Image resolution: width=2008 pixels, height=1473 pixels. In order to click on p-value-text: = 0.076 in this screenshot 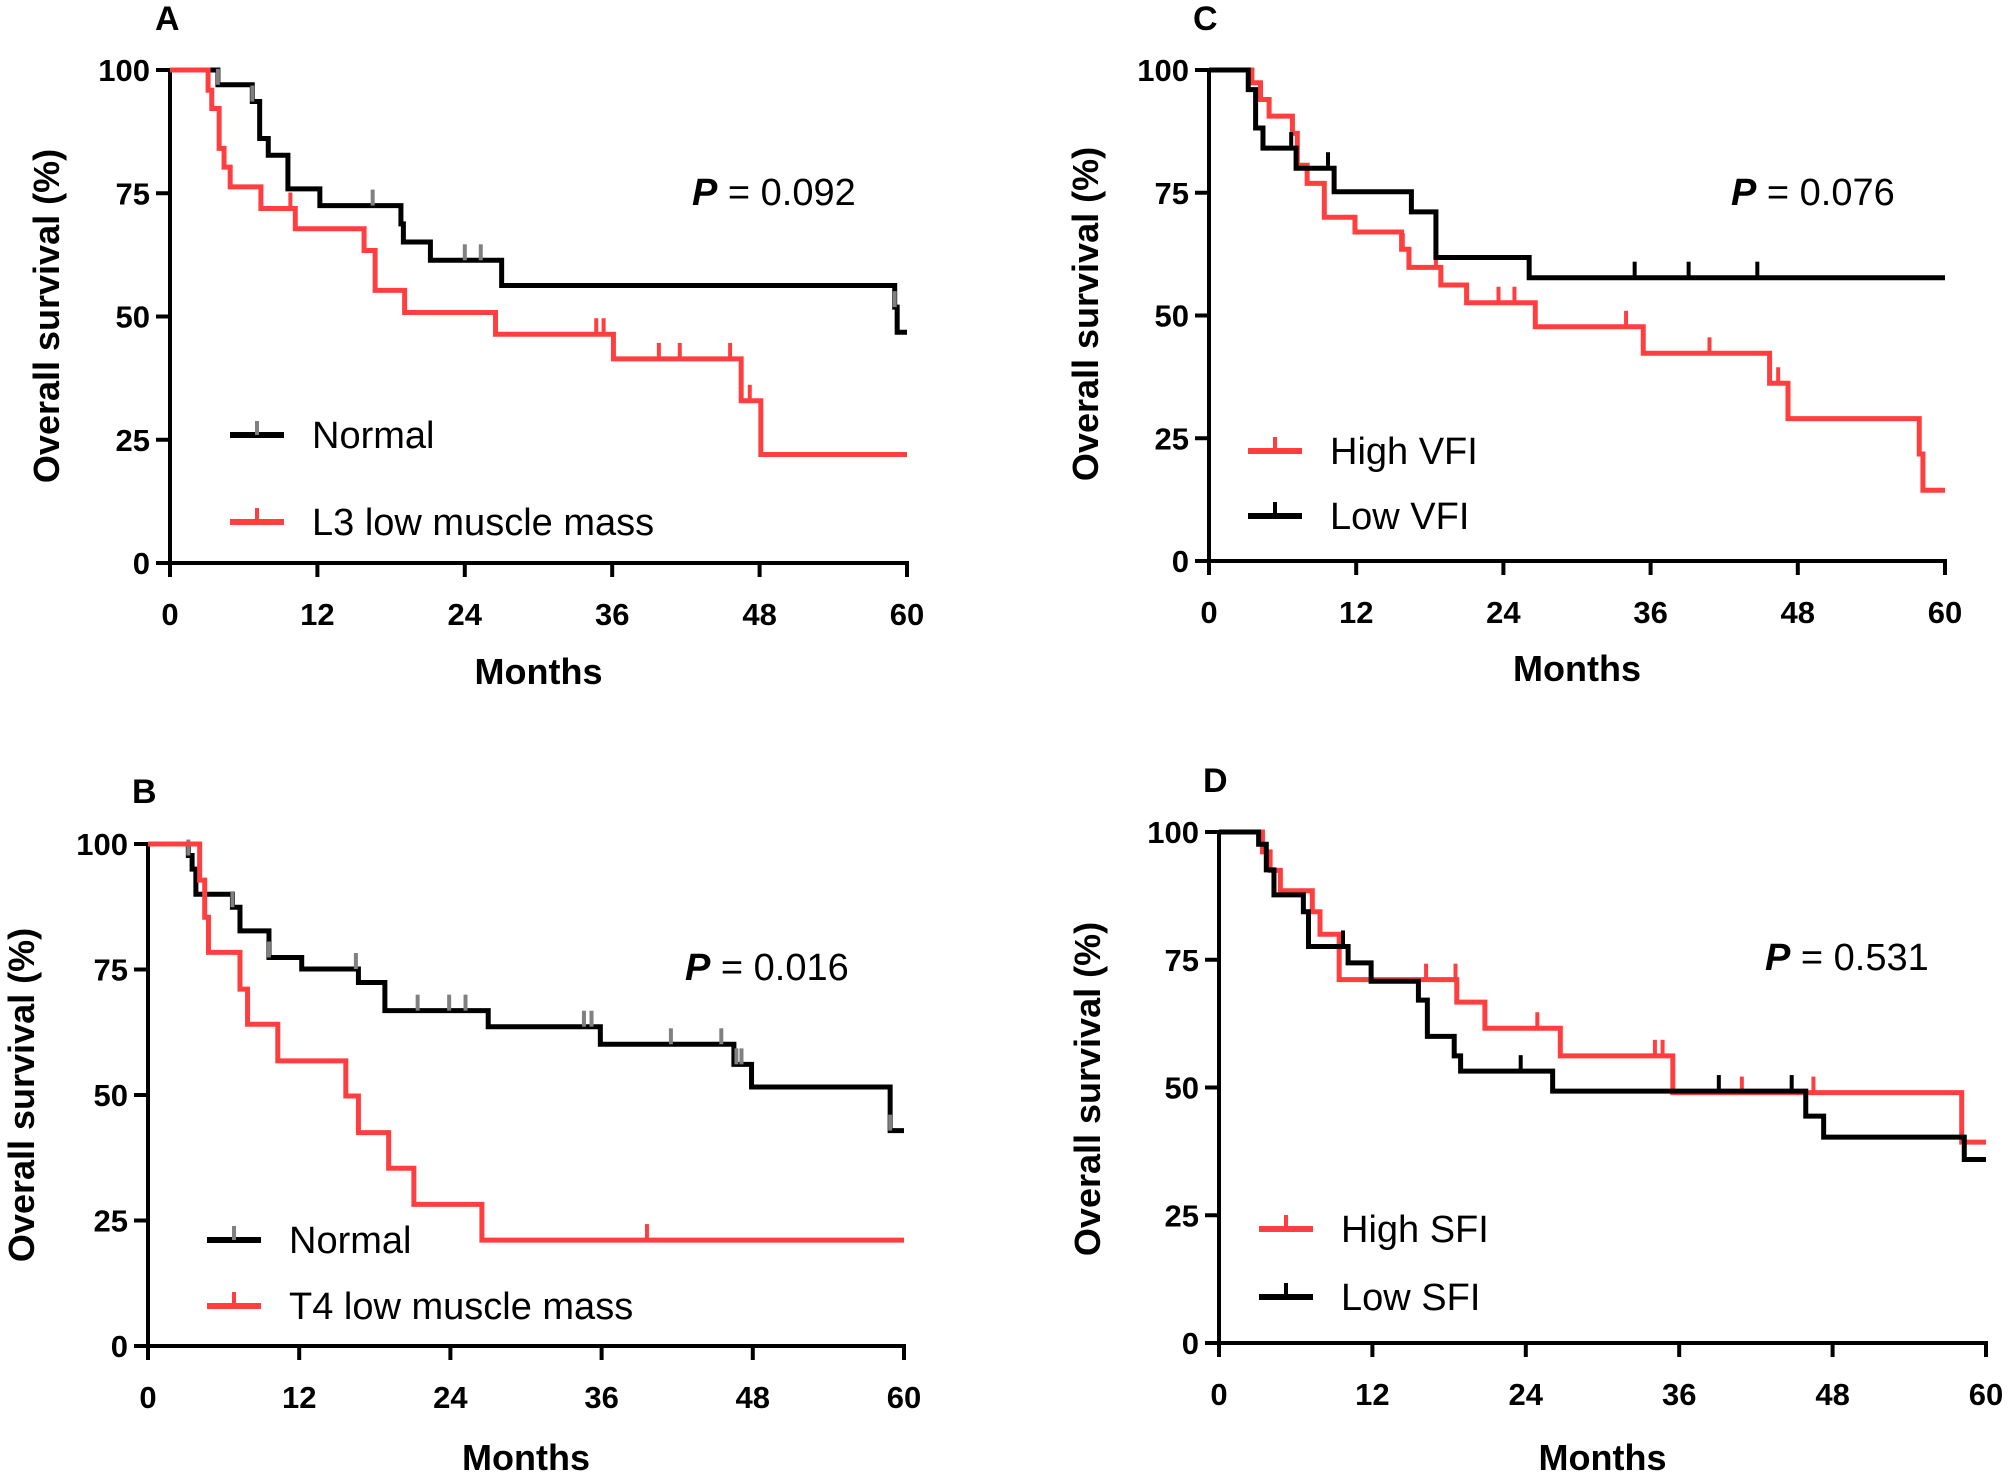, I will do `click(1825, 193)`.